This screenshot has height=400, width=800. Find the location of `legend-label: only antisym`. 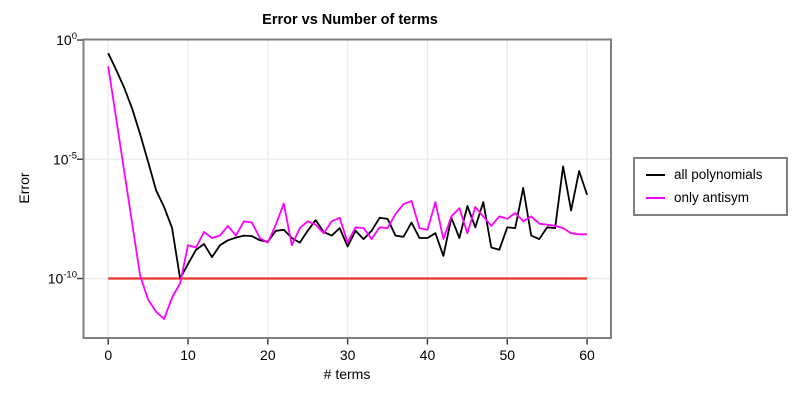

legend-label: only antisym is located at coordinates (712, 197).